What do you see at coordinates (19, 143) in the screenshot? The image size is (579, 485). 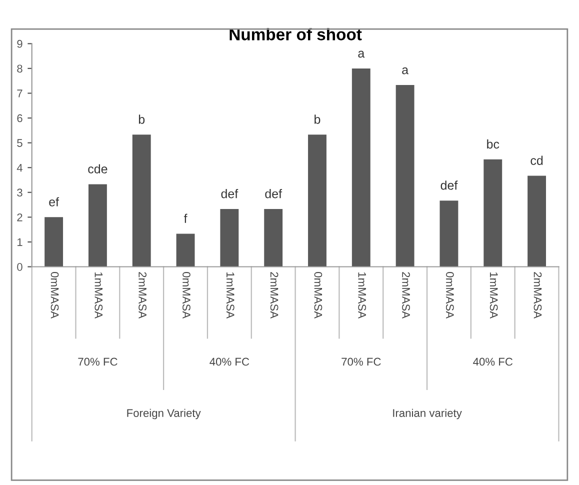 I see `y-tick-label: 5` at bounding box center [19, 143].